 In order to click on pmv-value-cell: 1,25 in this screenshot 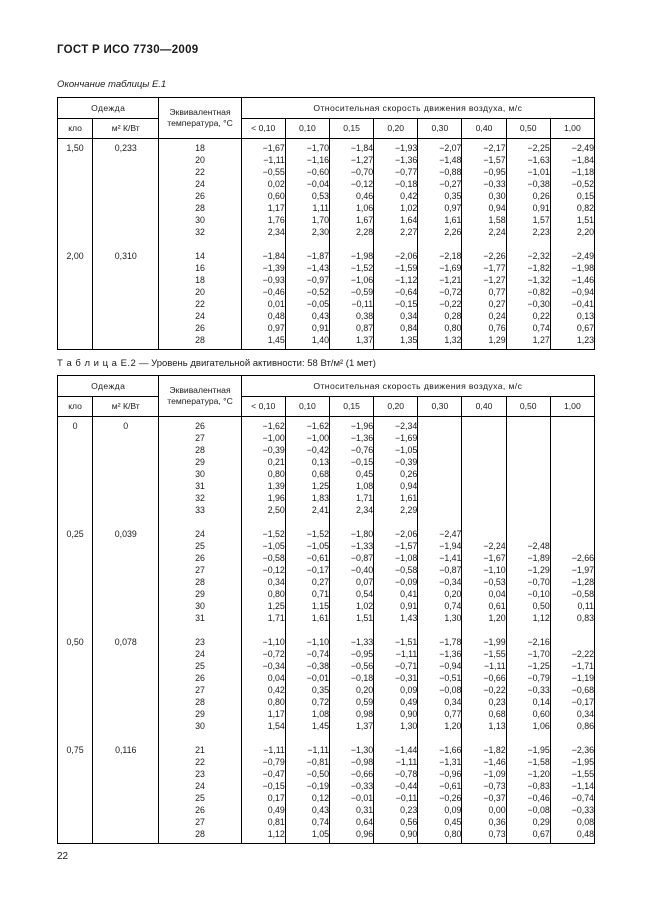, I will do `click(307, 486)`.